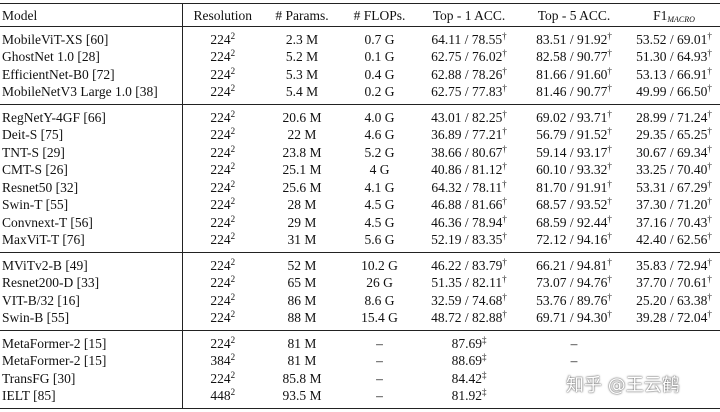 Image resolution: width=720 pixels, height=412 pixels. What do you see at coordinates (467, 57) in the screenshot?
I see `cell-text: 62.75 / 76.02` at bounding box center [467, 57].